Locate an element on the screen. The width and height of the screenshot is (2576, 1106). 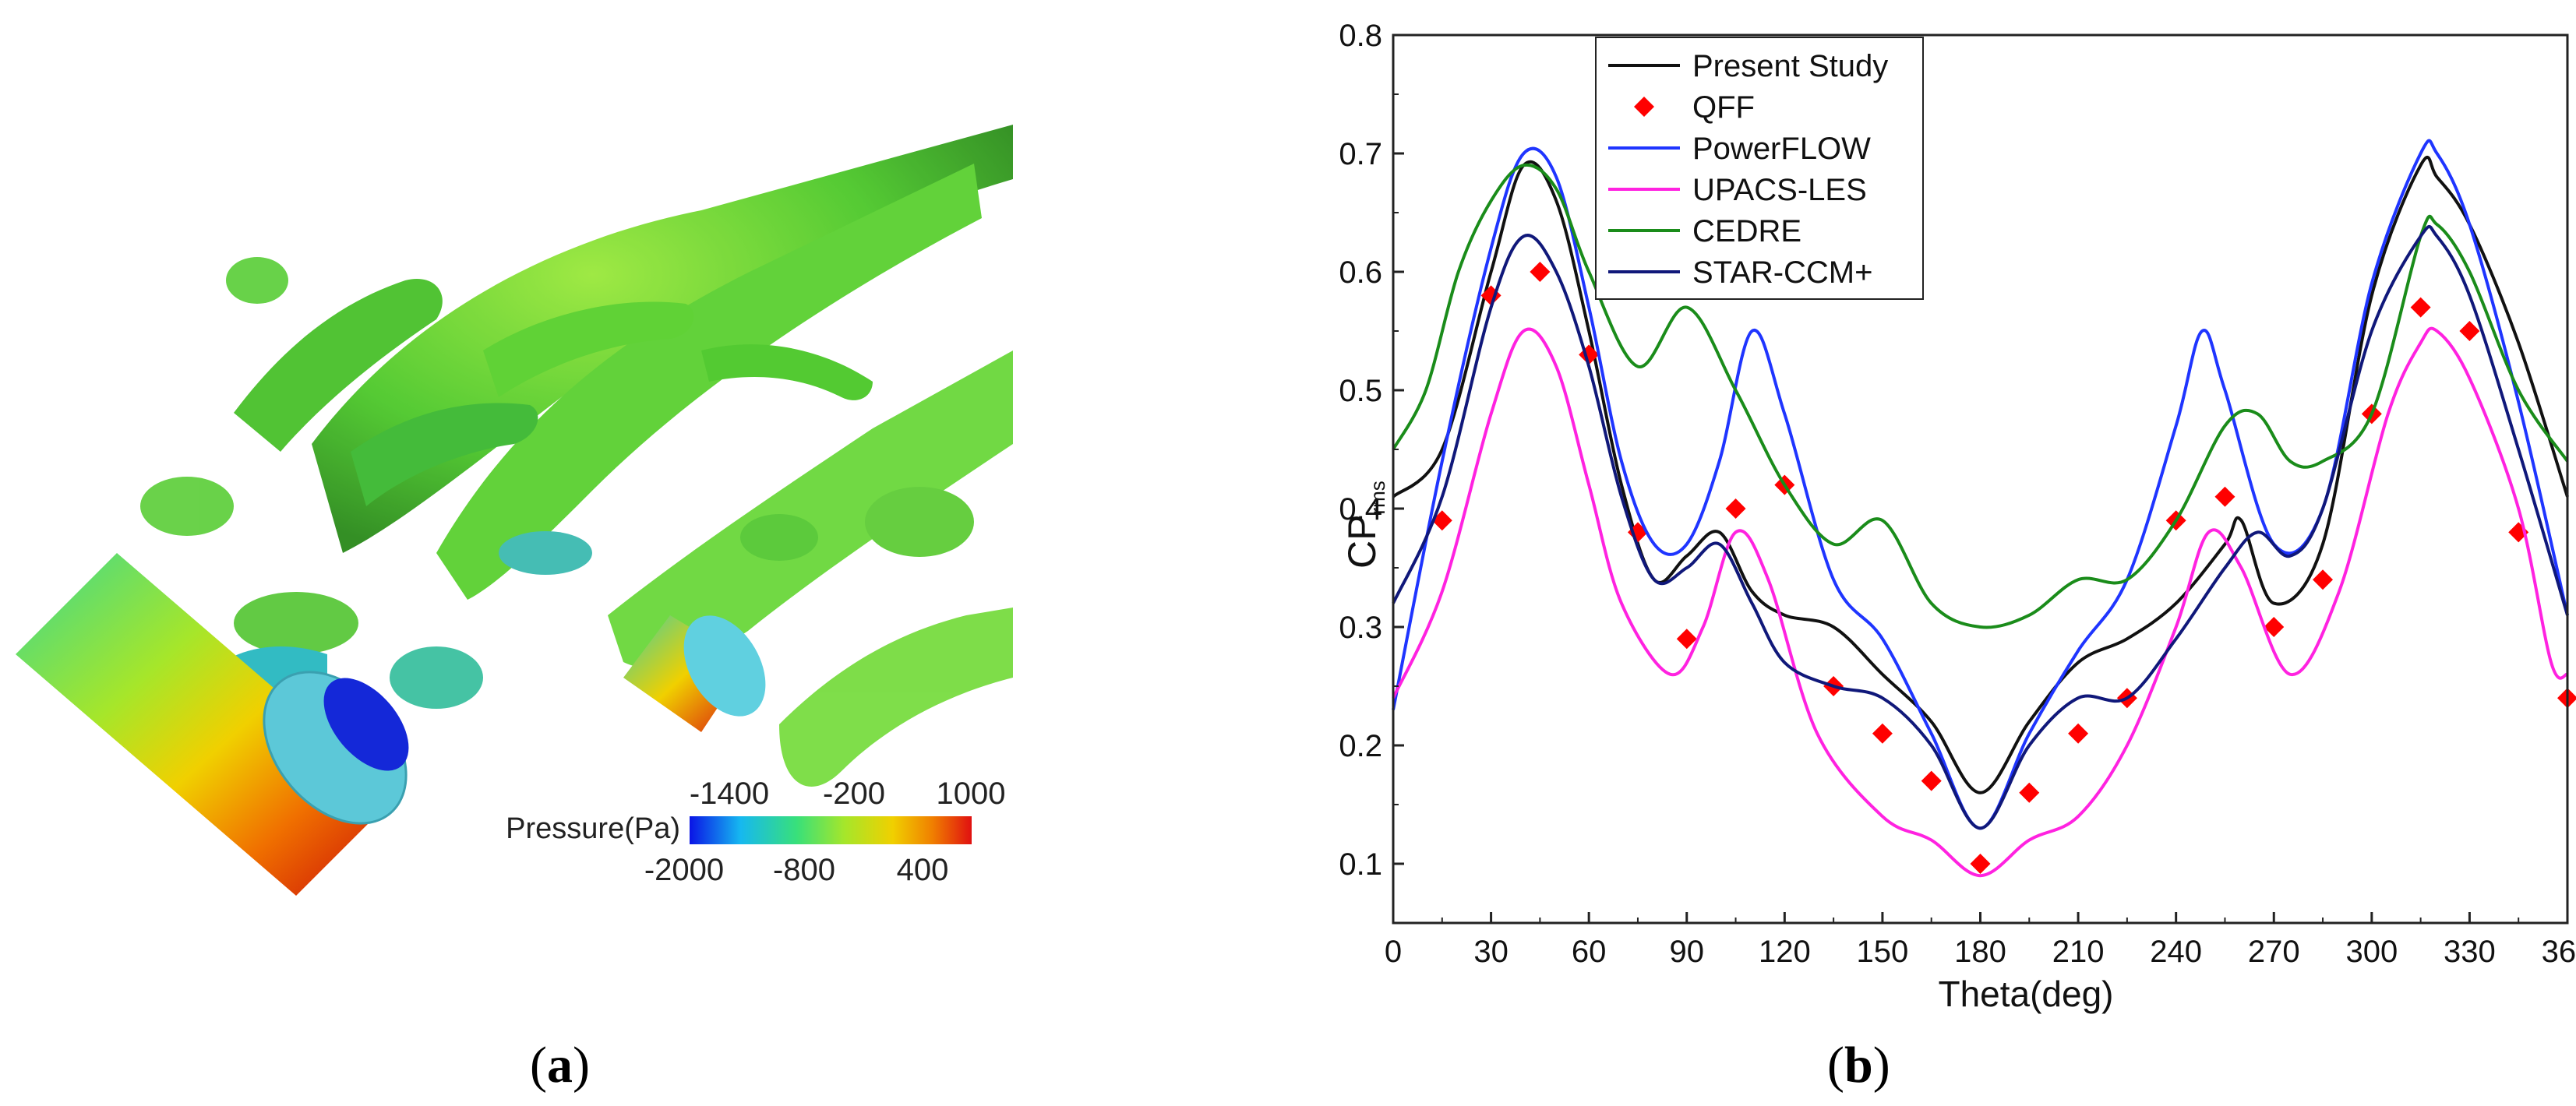
legend-swatch-qff is located at coordinates (1644, 107).